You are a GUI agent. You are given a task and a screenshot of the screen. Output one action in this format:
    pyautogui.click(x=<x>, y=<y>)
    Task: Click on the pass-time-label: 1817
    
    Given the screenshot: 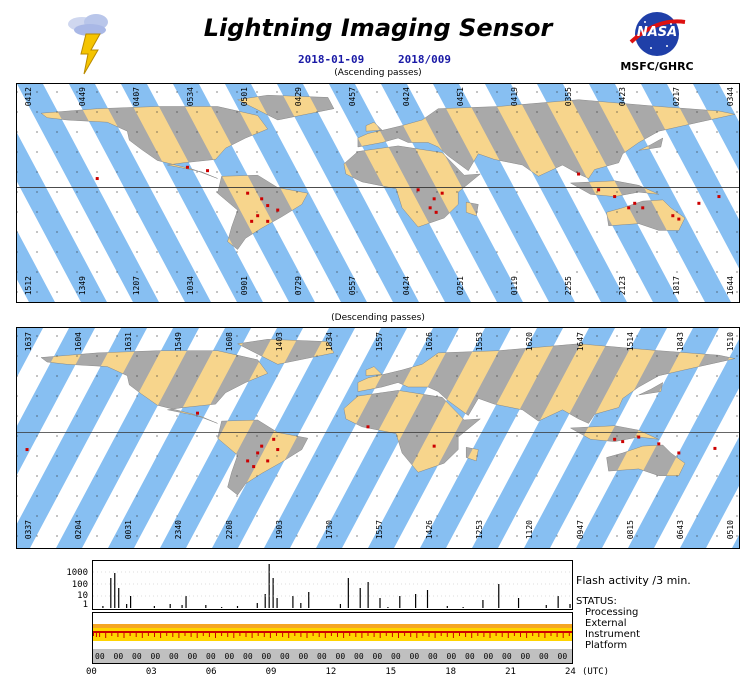 What is the action you would take?
    pyautogui.click(x=676, y=286)
    